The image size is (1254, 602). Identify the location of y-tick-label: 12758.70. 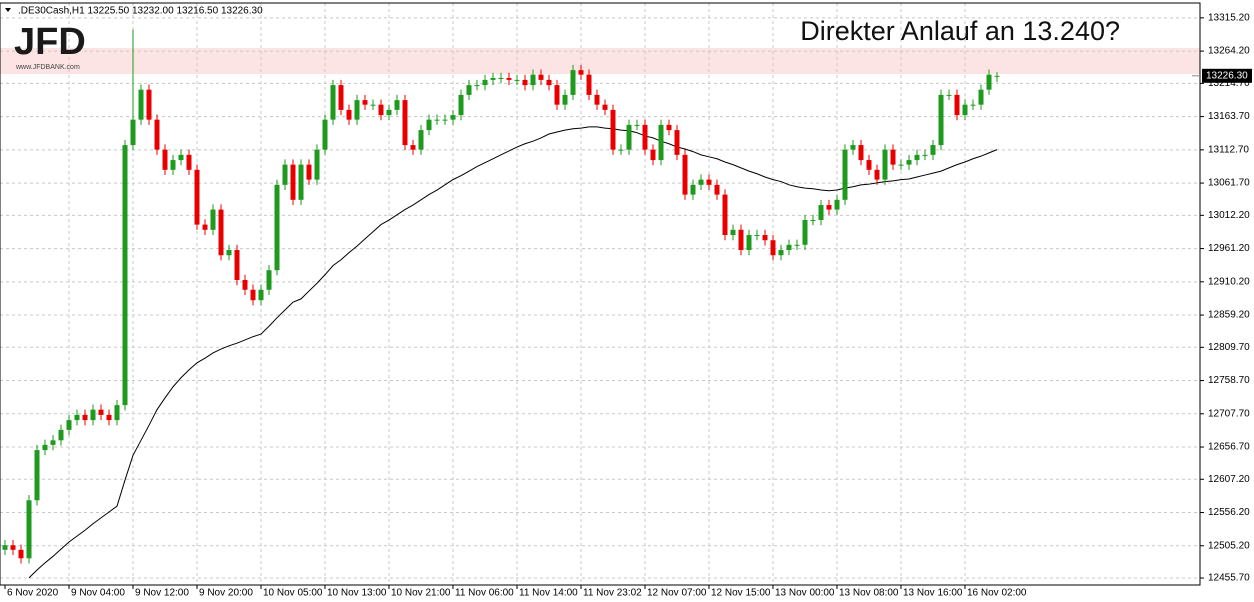
(1229, 380).